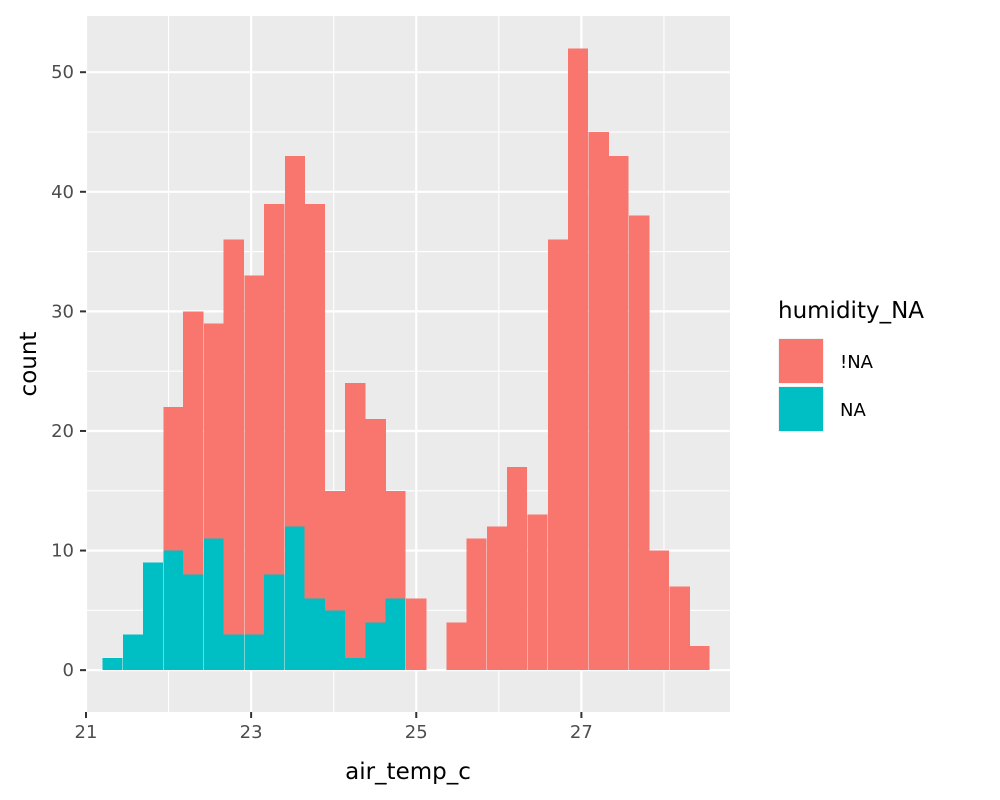  Describe the element at coordinates (851, 311) in the screenshot. I see `legend-title: humidity_NA` at that location.